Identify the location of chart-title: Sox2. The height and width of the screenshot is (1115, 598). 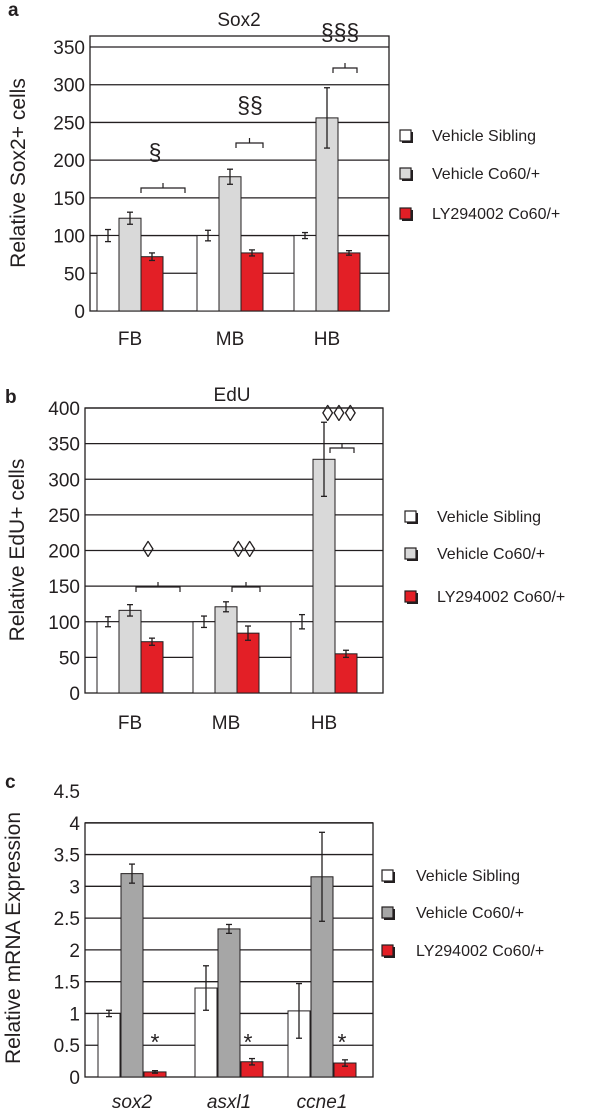
(238, 20).